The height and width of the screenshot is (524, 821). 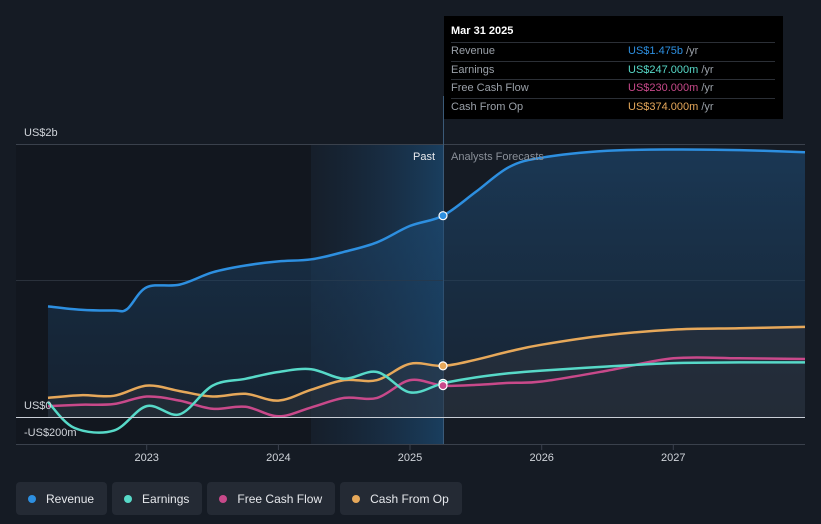 I want to click on x-tick-label: 2023, so click(x=146, y=458).